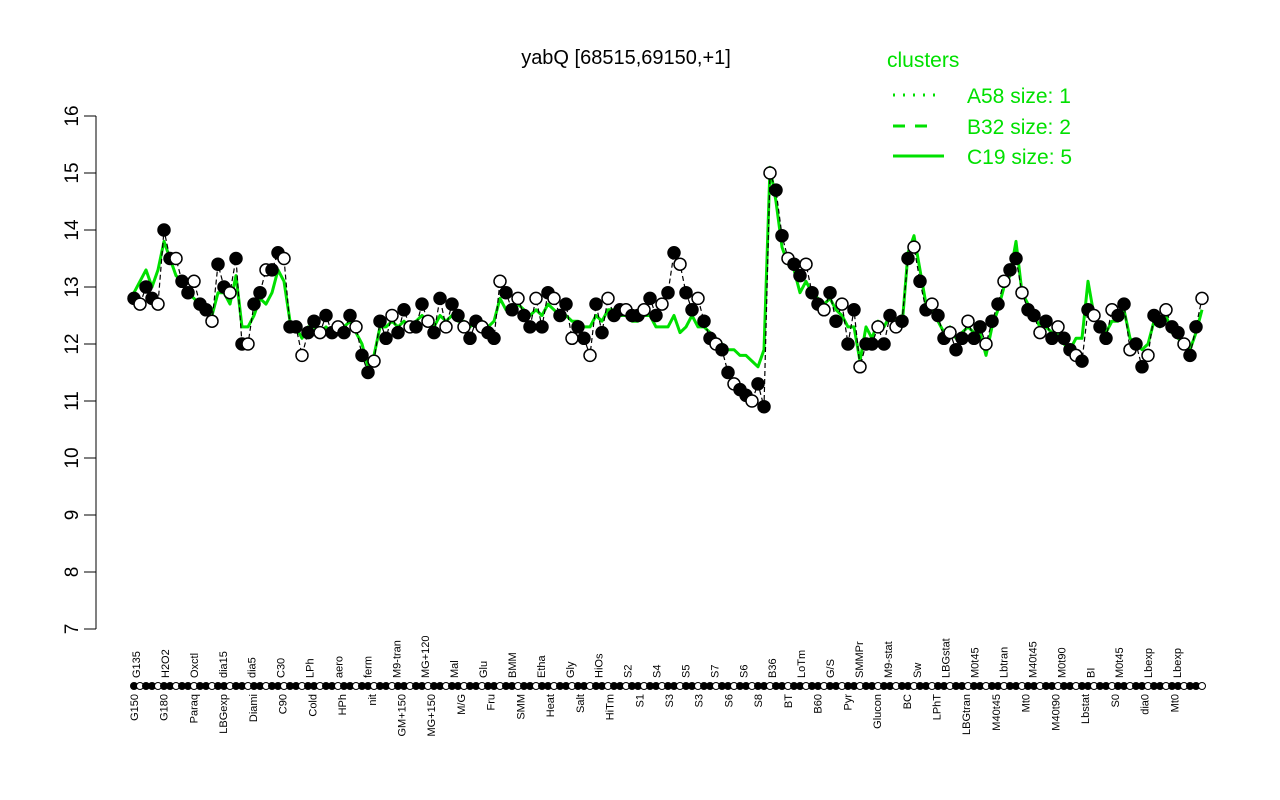 The image size is (1280, 800). Describe the element at coordinates (686, 671) in the screenshot. I see `x-tick-label-top: S5` at that location.